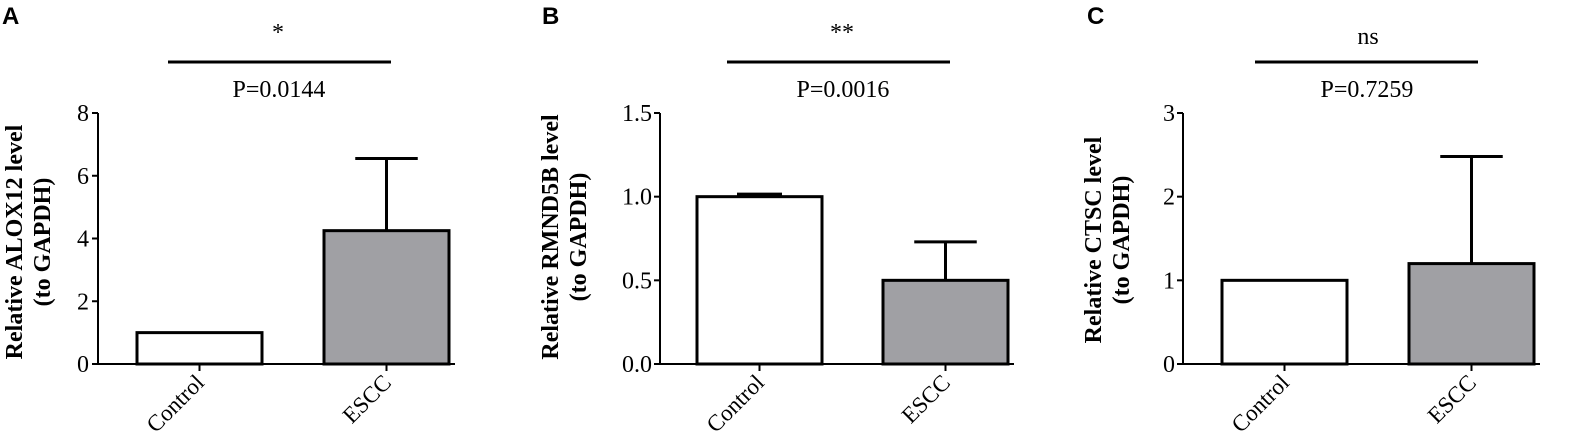 This screenshot has width=1584, height=444. Describe the element at coordinates (843, 90) in the screenshot. I see `p-value-label: P=0.0016` at that location.